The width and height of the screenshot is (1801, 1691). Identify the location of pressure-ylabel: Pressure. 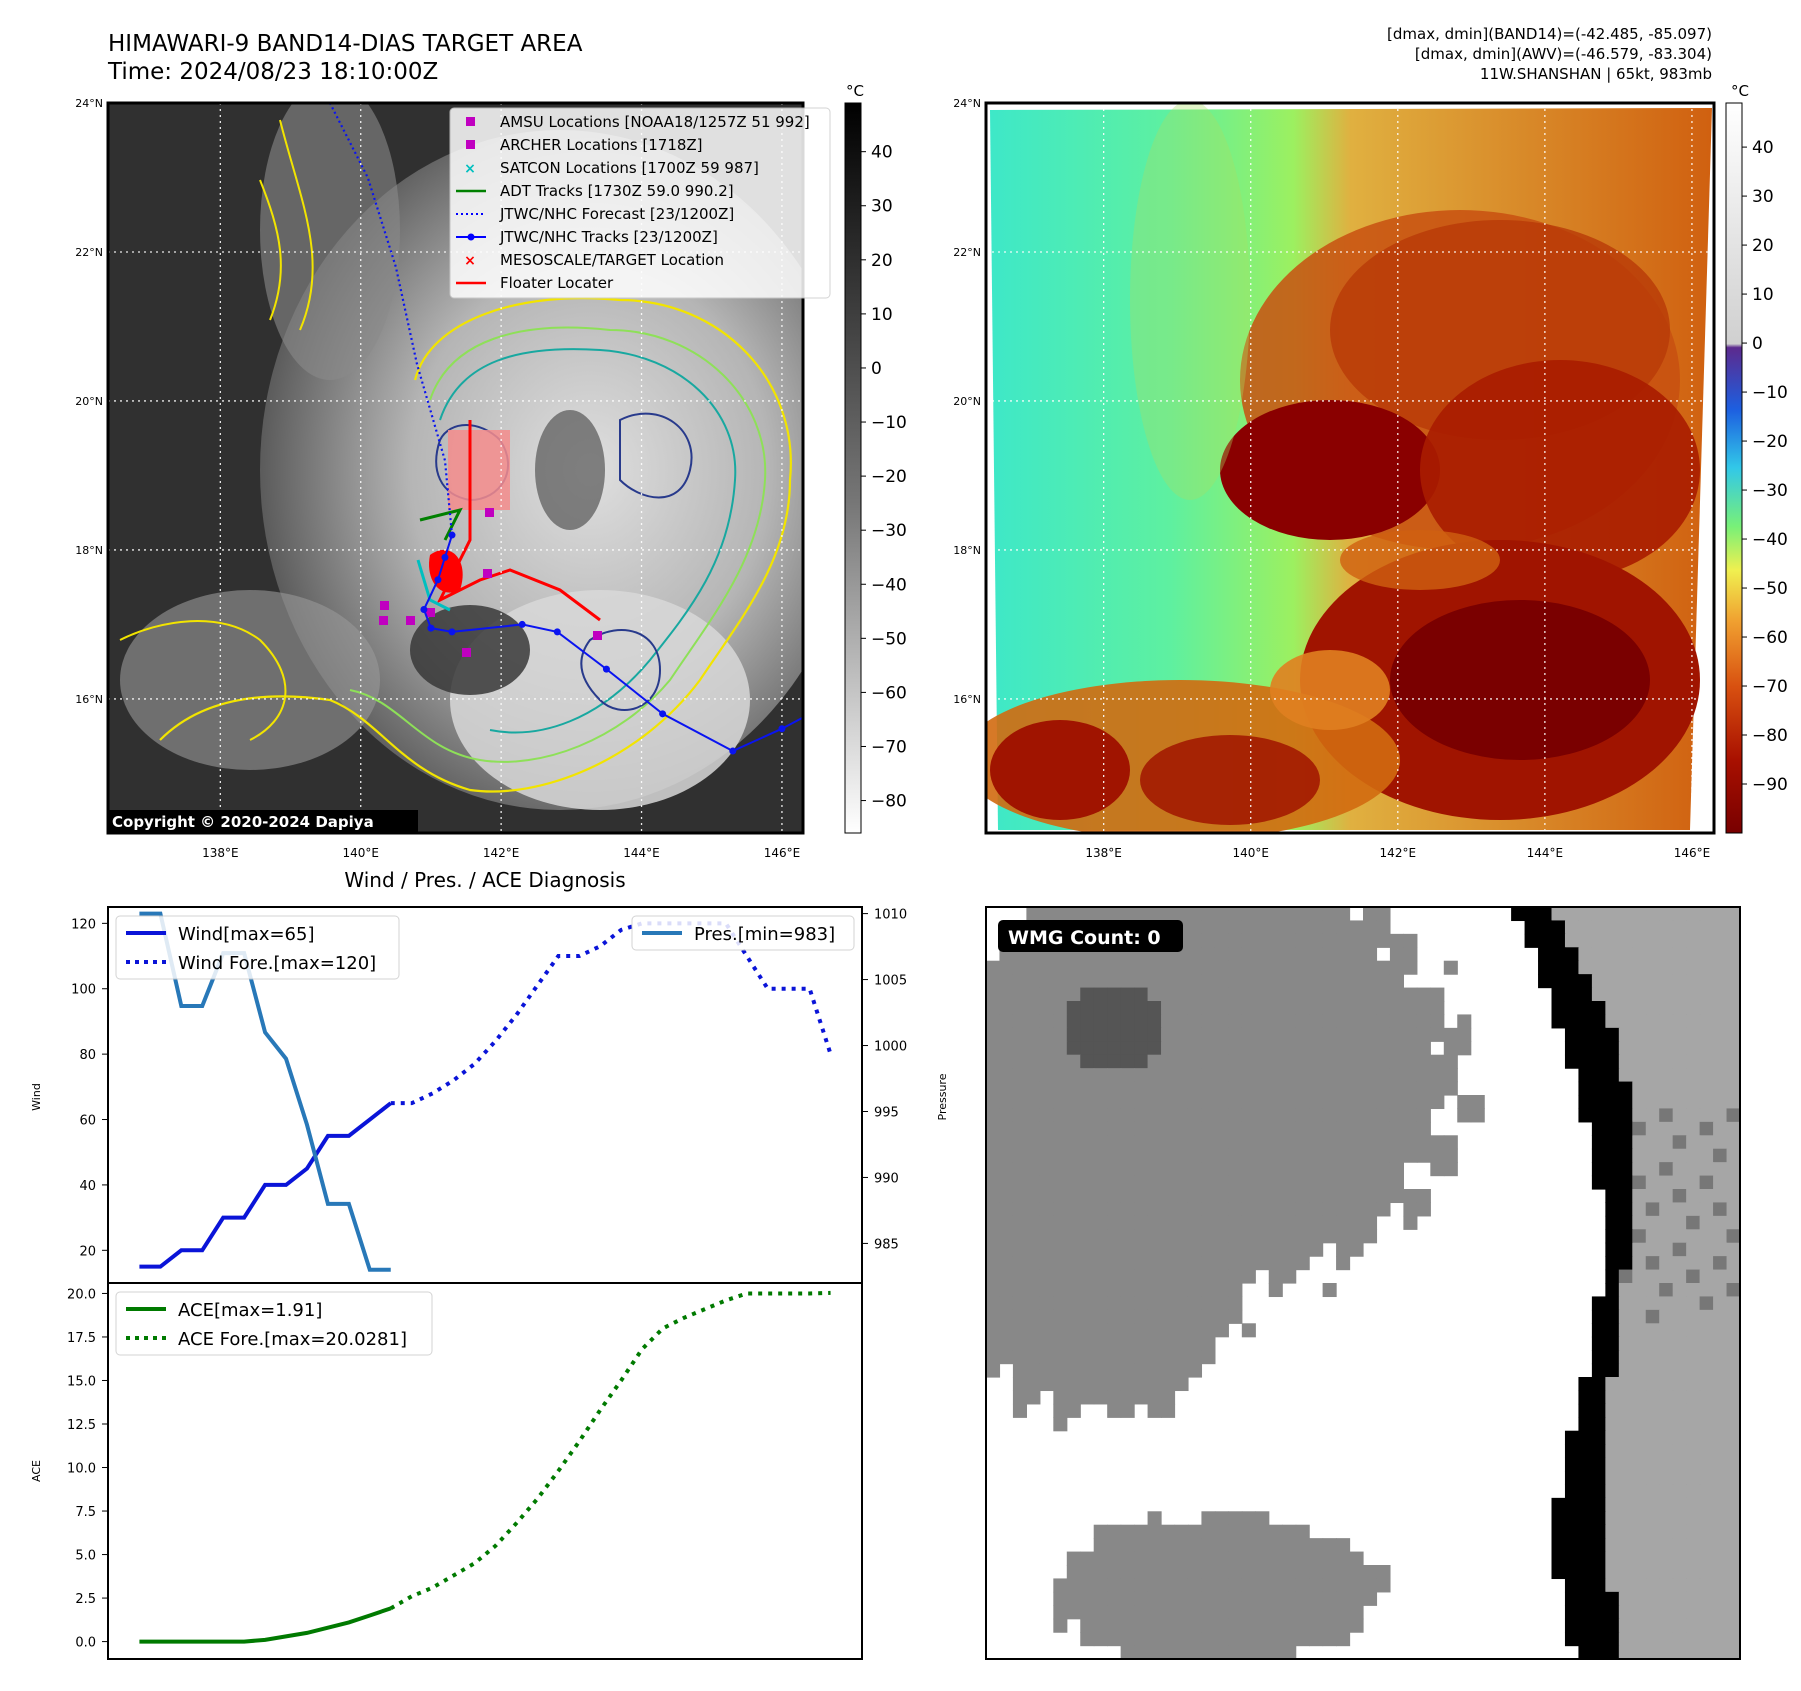
(942, 1096).